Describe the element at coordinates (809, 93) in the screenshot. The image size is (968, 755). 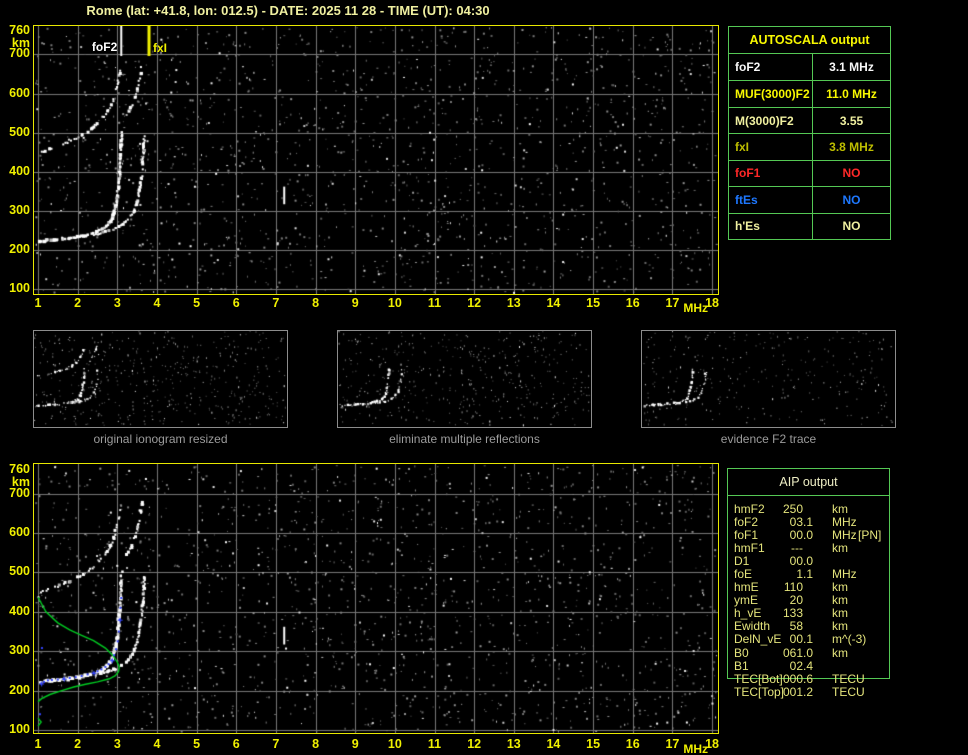
I see `table-row: MUF(3000)F2 11.0 MHz` at that location.